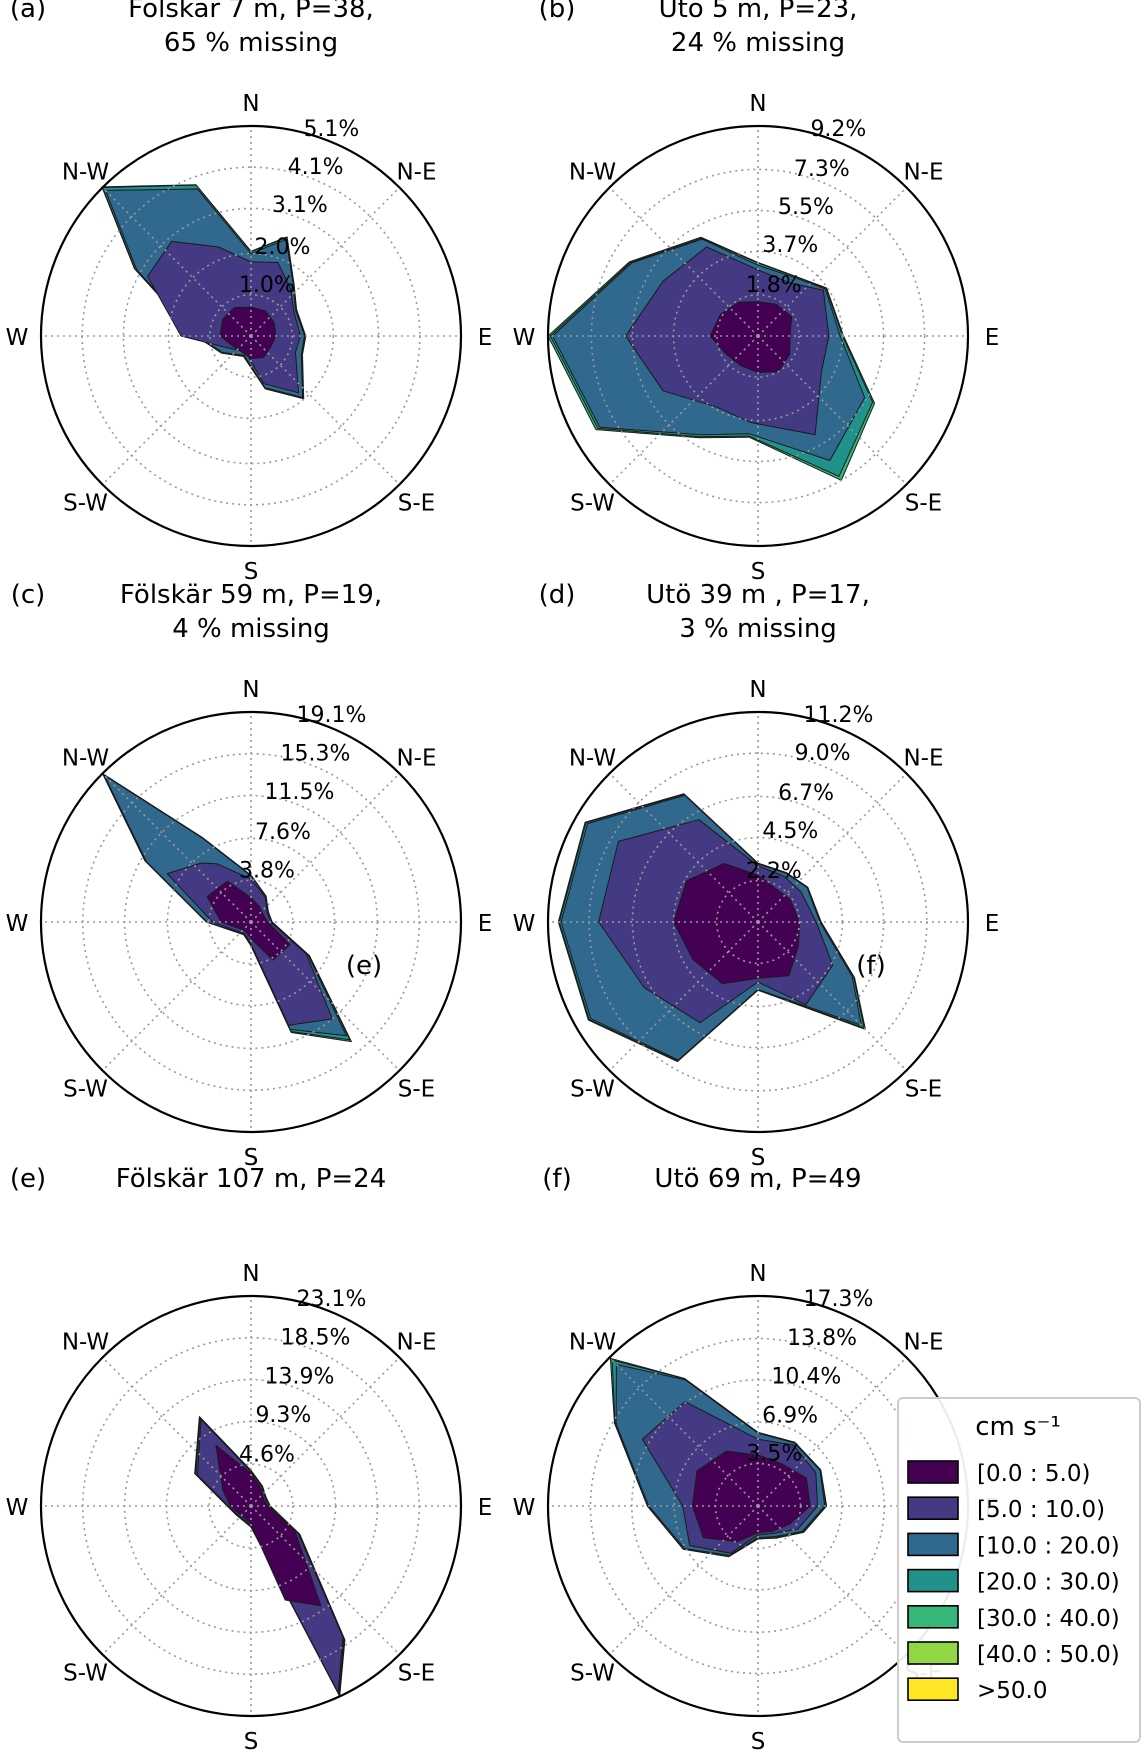 The width and height of the screenshot is (1146, 1754). Describe the element at coordinates (758, 595) in the screenshot. I see `panel-title-line: Utö 39 m , P=17,` at that location.